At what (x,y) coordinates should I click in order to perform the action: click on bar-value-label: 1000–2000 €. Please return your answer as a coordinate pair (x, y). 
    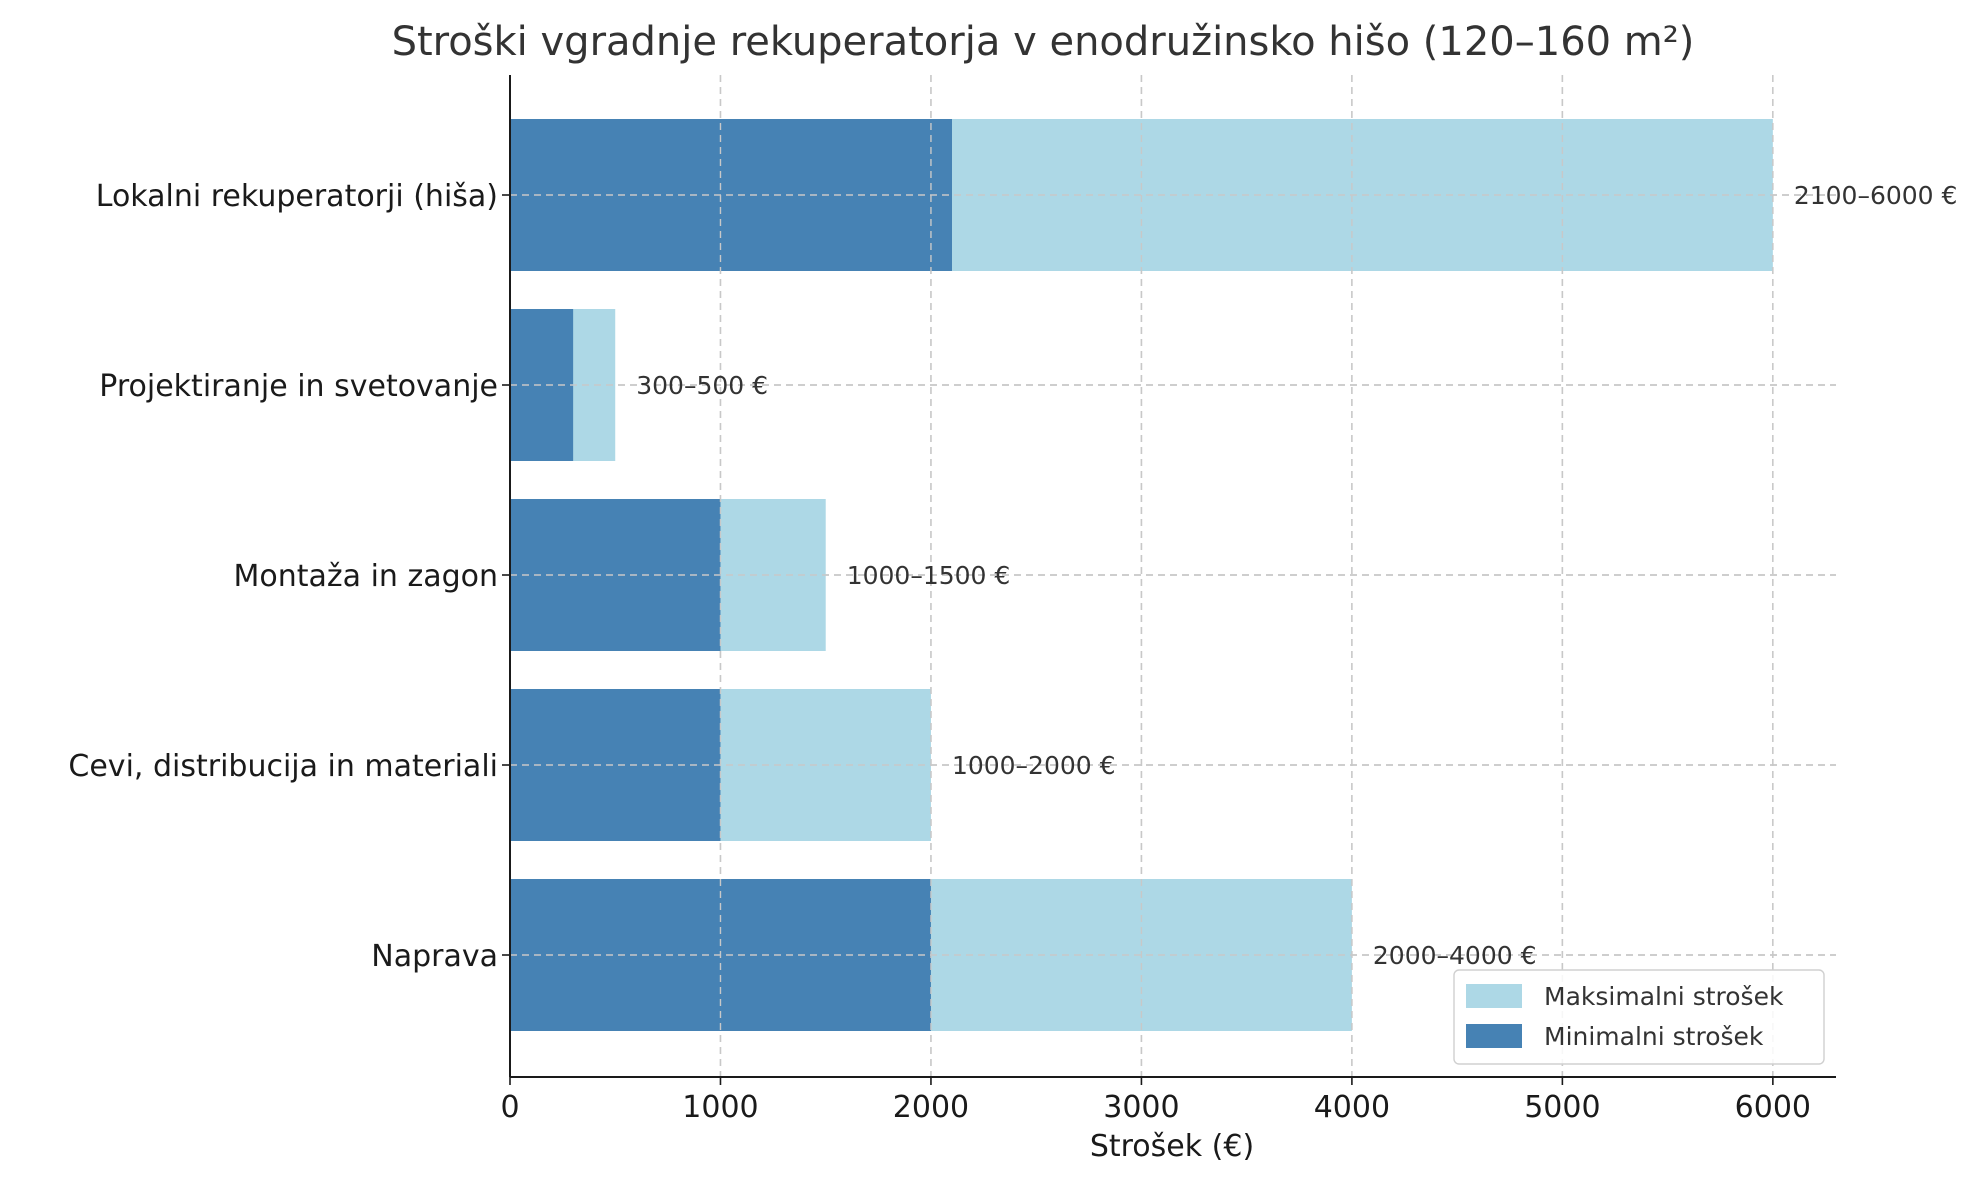
    Looking at the image, I should click on (1034, 765).